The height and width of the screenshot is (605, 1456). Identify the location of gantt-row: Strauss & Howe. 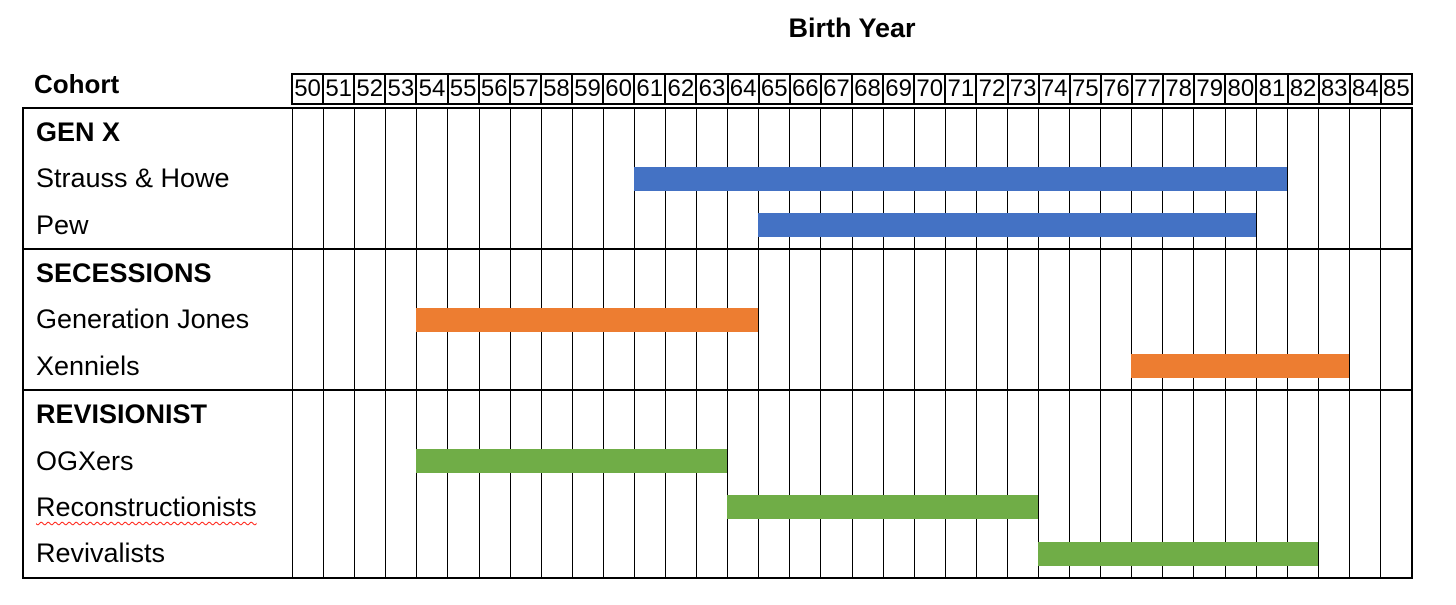
(717, 178).